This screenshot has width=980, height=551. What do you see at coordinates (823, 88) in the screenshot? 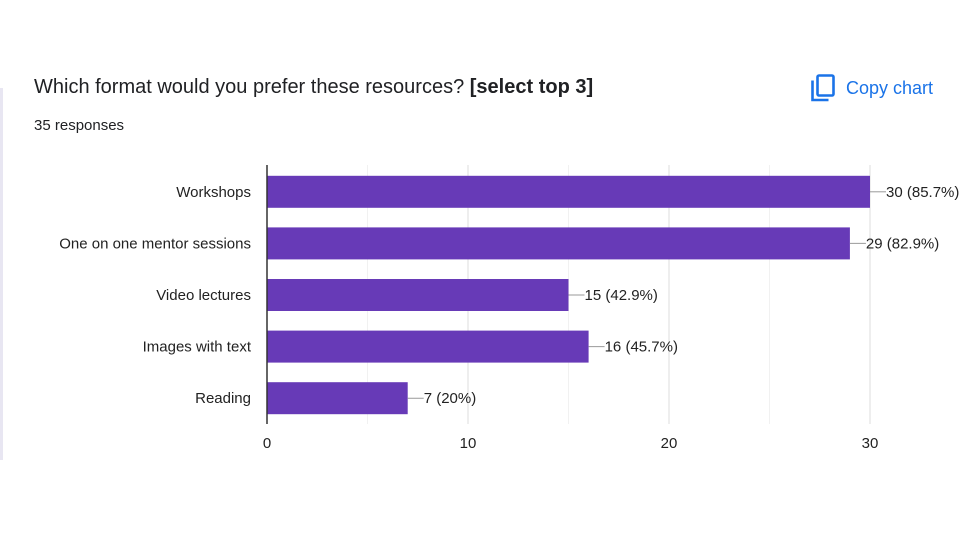
I see `copy-icon` at bounding box center [823, 88].